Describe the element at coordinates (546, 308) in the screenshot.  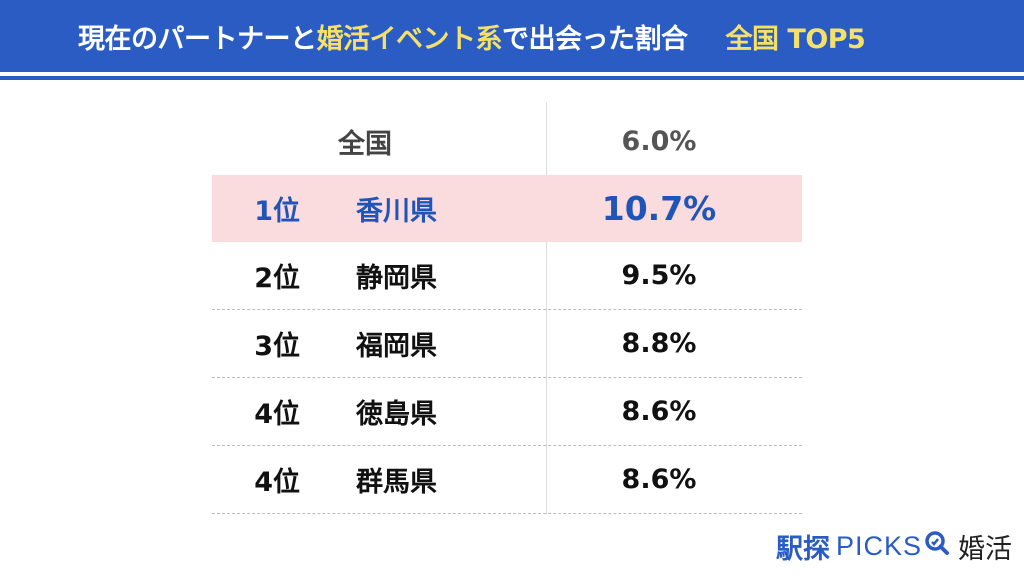
I see `table-column-divider` at that location.